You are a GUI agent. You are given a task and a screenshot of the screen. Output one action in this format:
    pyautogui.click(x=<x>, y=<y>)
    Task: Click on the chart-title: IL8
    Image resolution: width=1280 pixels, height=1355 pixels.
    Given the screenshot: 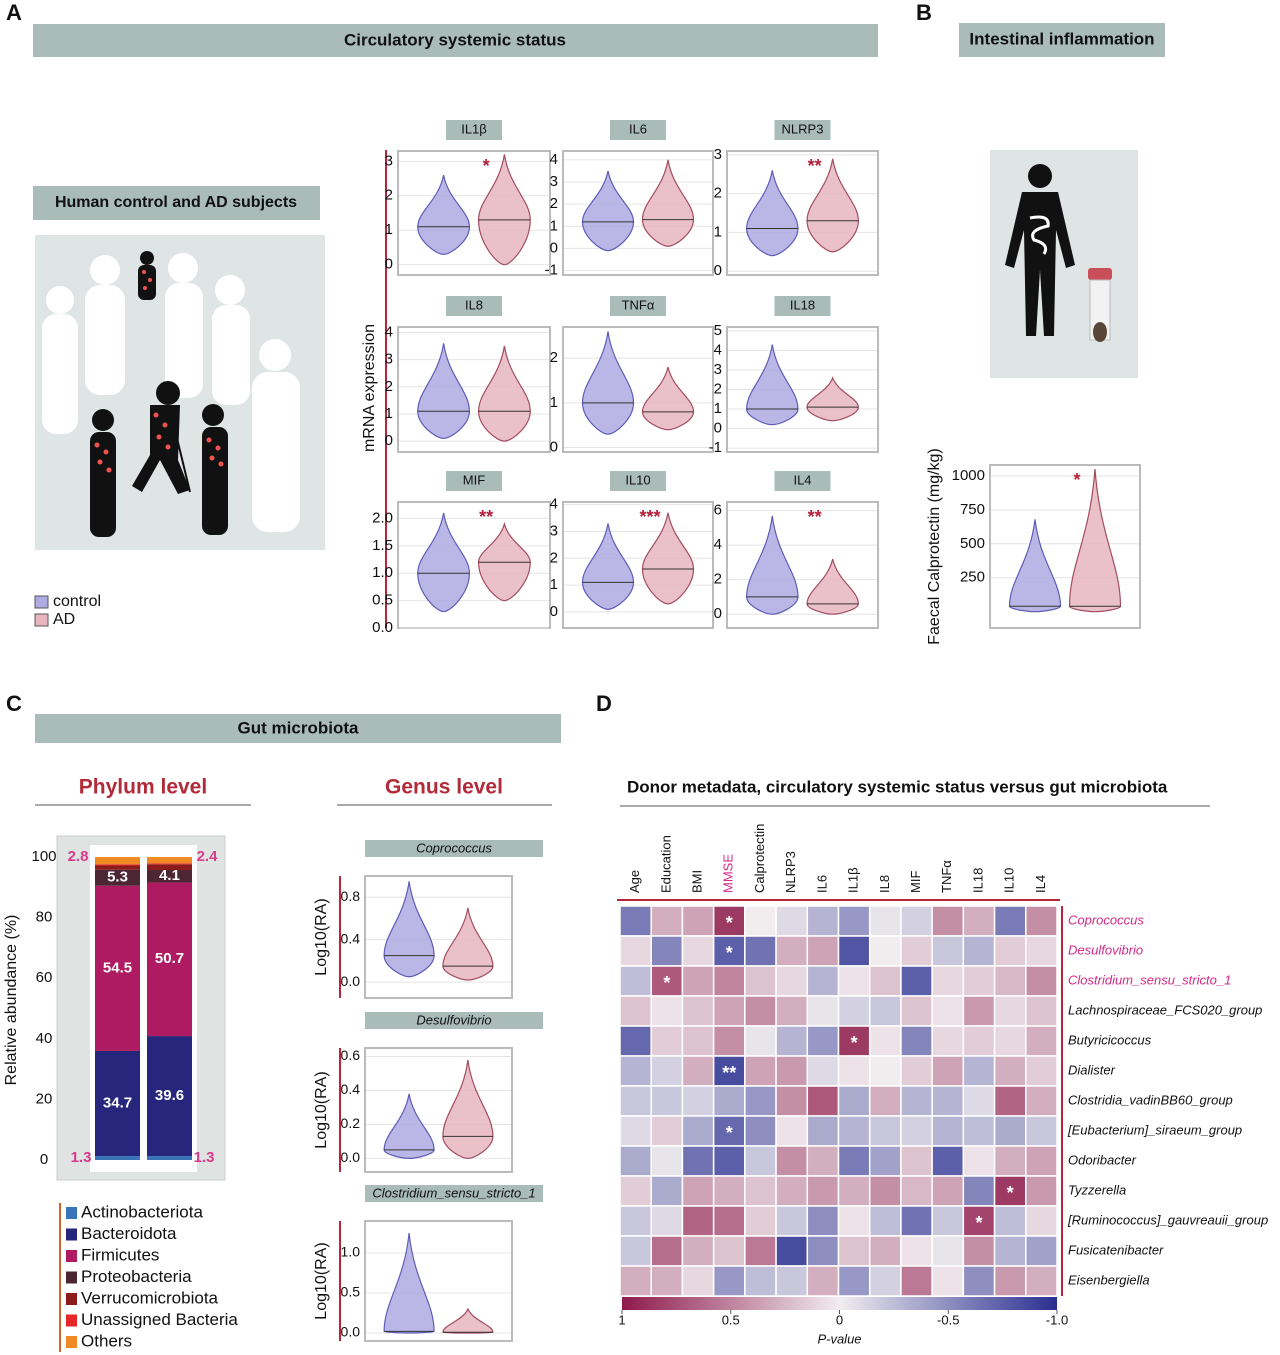 What is the action you would take?
    pyautogui.click(x=474, y=304)
    